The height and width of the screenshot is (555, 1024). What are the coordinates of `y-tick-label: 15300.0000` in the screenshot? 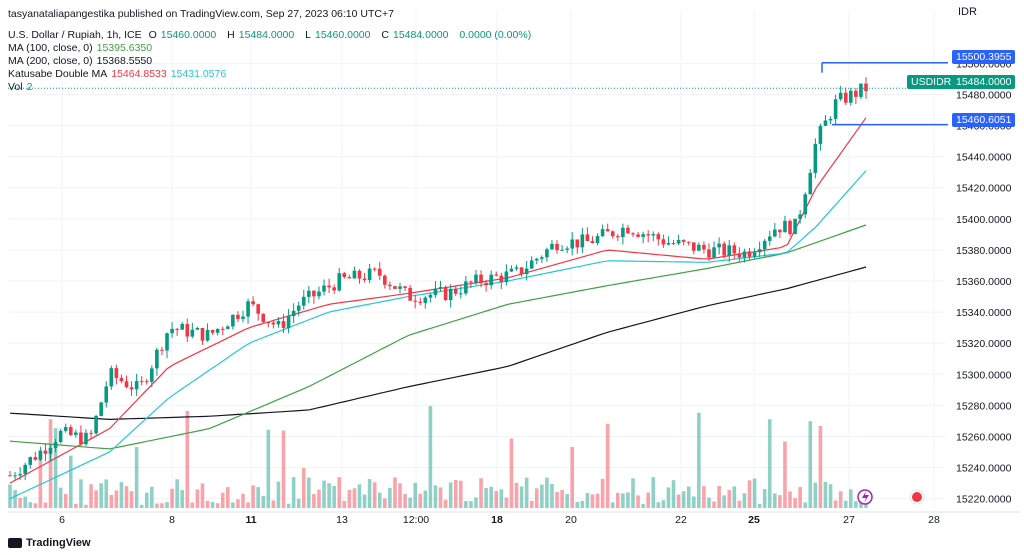 It's located at (984, 375).